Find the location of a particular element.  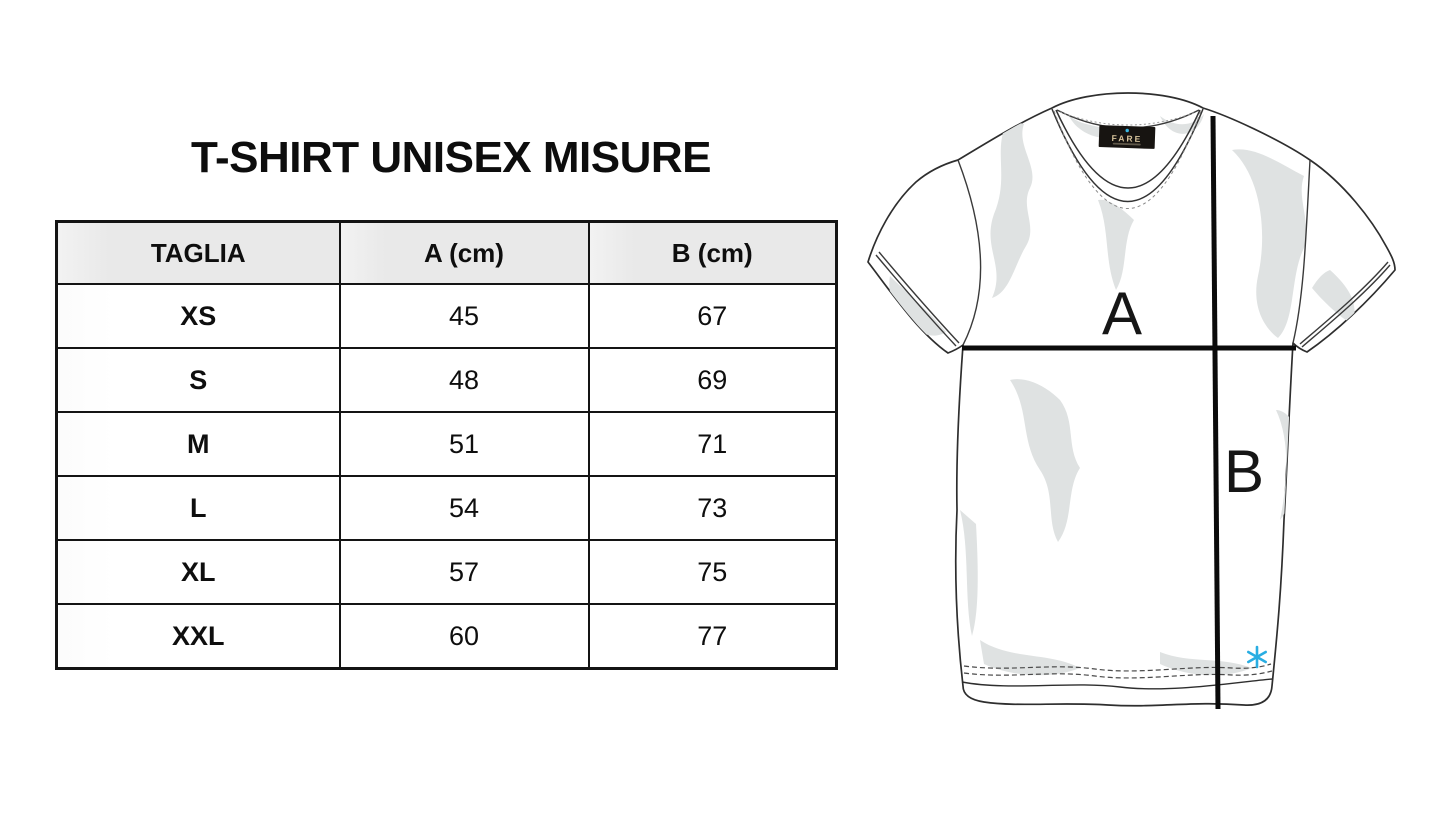

table-row: XS 45 67 is located at coordinates (446, 316).